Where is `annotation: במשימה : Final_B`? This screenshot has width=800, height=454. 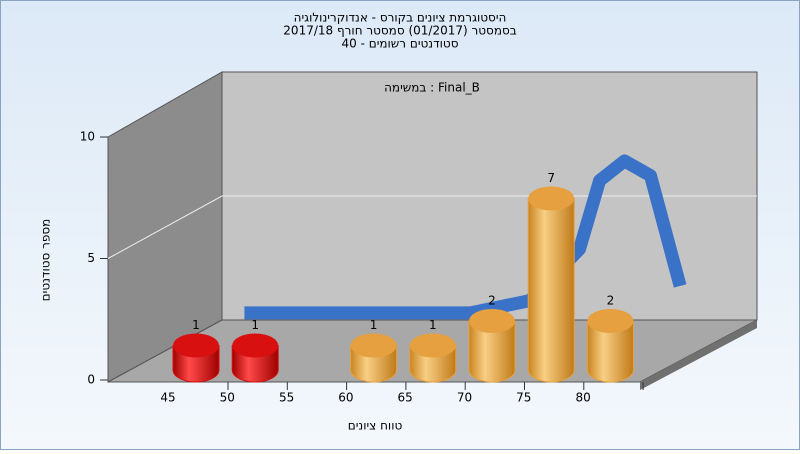
annotation: במשימה : Final_B is located at coordinates (432, 88).